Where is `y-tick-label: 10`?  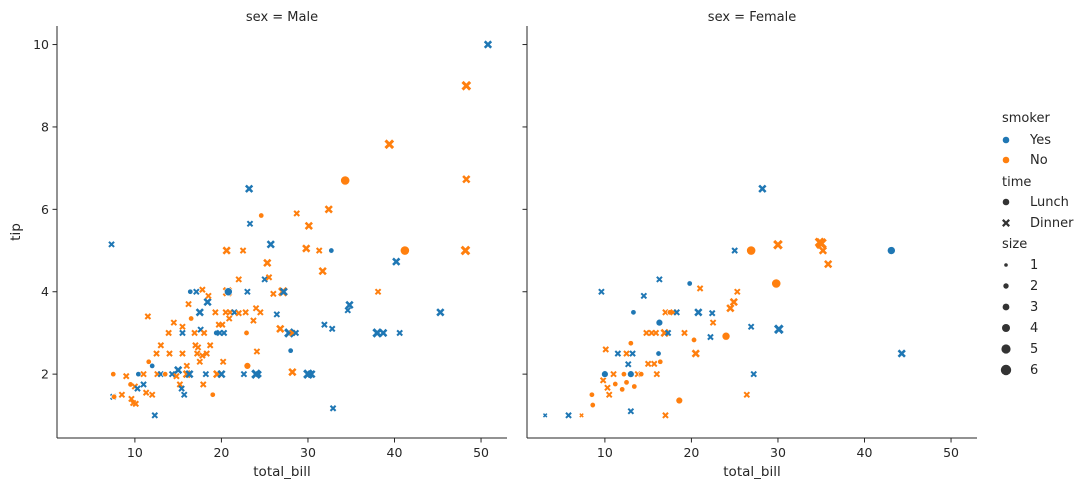 y-tick-label: 10 is located at coordinates (41, 44).